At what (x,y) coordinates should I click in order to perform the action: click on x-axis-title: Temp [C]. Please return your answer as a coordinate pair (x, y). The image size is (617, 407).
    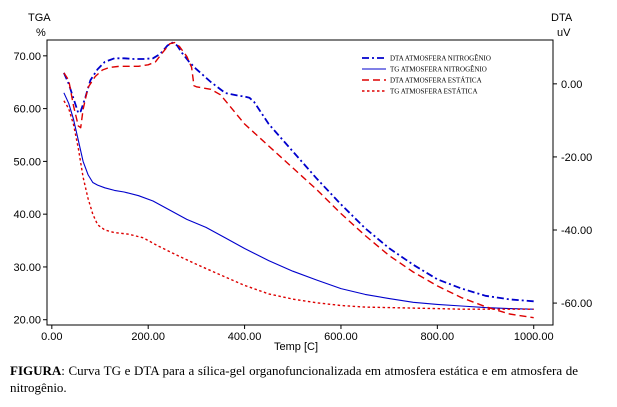
    Looking at the image, I should click on (296, 347).